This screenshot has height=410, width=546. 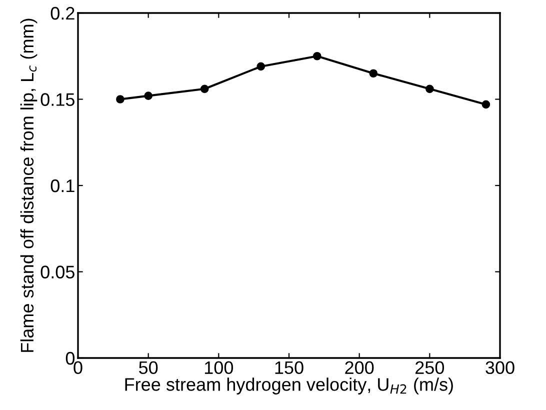 What do you see at coordinates (62, 185) in the screenshot?
I see `y-tick-label: 0.1` at bounding box center [62, 185].